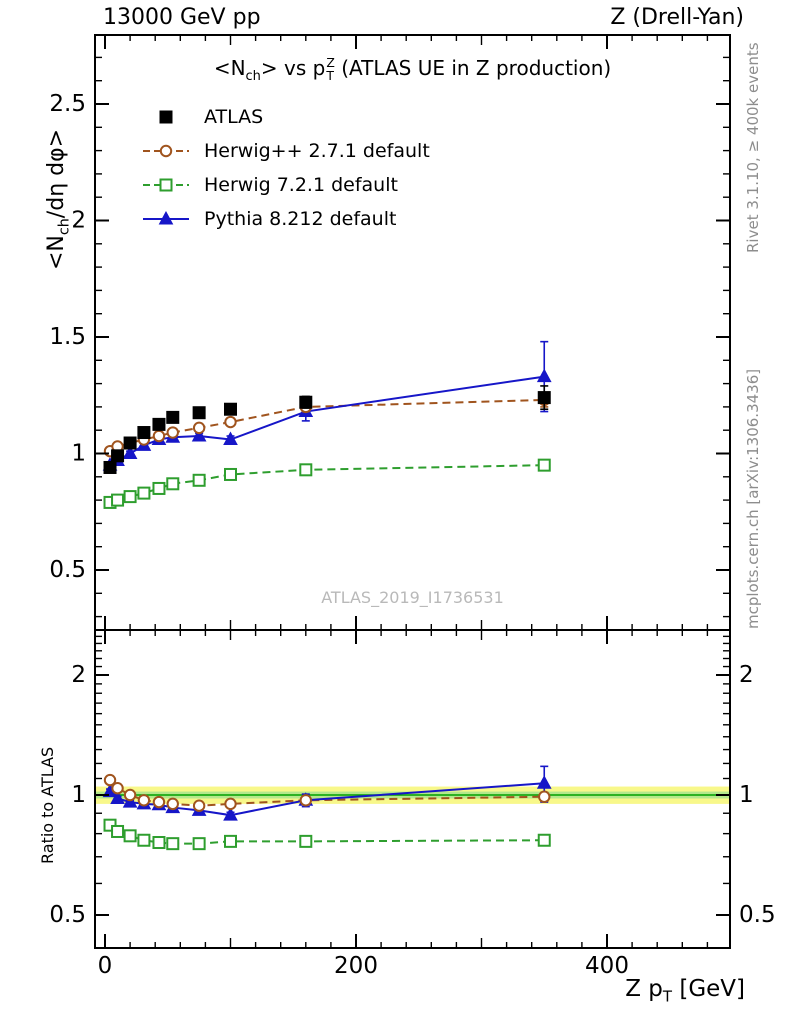 The height and width of the screenshot is (1024, 786). I want to click on legend-item: ATLAS, so click(285, 117).